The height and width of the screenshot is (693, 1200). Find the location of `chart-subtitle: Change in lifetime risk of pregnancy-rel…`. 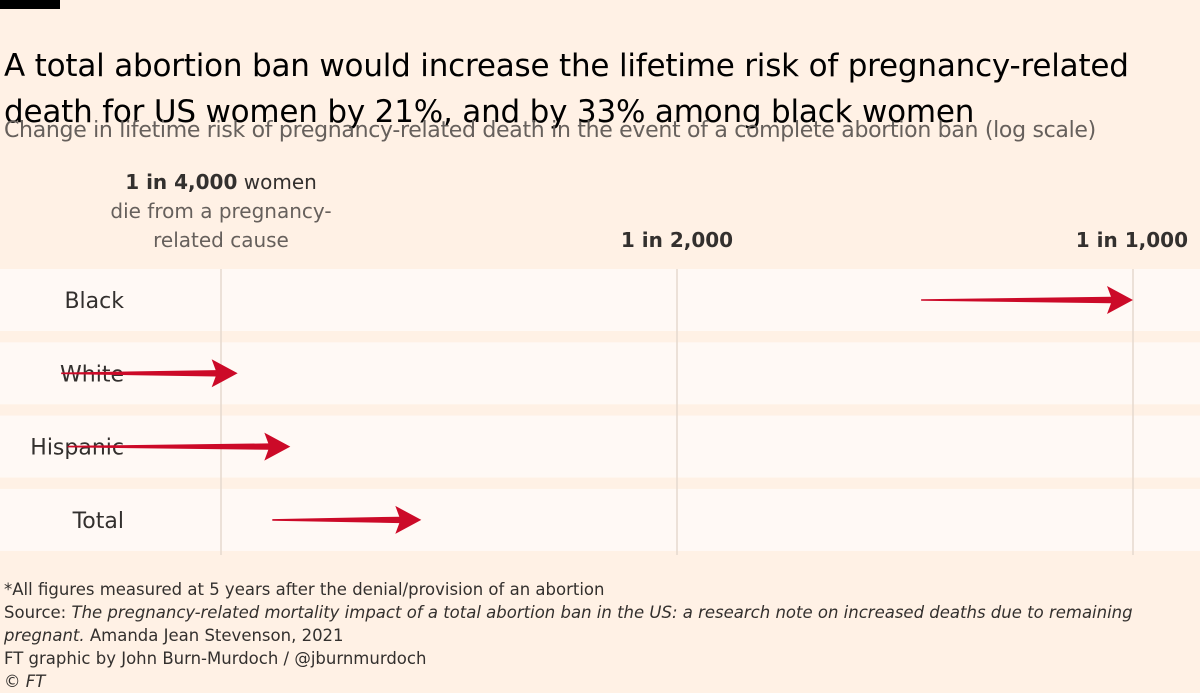

chart-subtitle: Change in lifetime risk of pregnancy-rel… is located at coordinates (550, 130).